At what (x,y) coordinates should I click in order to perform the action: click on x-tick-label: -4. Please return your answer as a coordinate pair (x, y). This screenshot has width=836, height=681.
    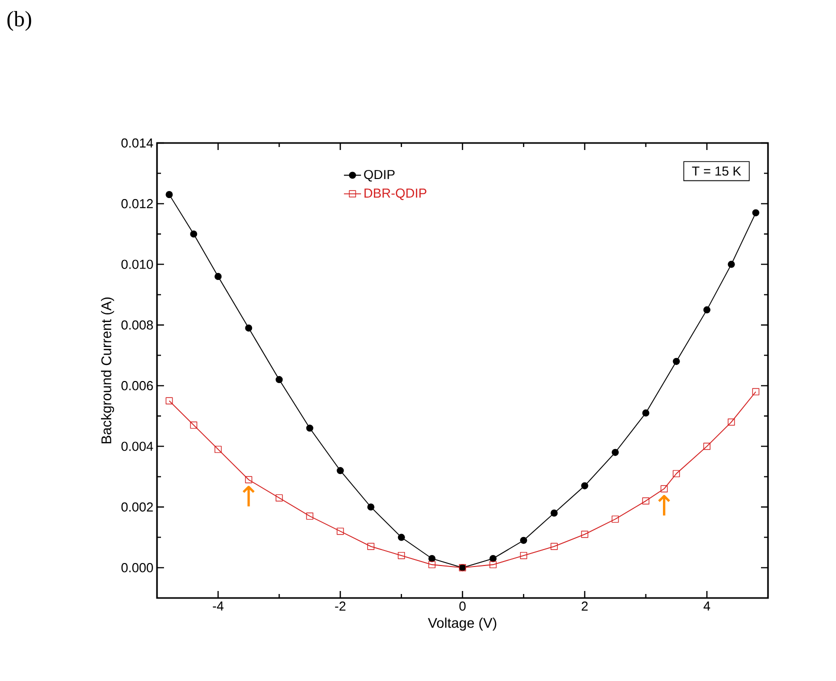
    Looking at the image, I should click on (218, 606).